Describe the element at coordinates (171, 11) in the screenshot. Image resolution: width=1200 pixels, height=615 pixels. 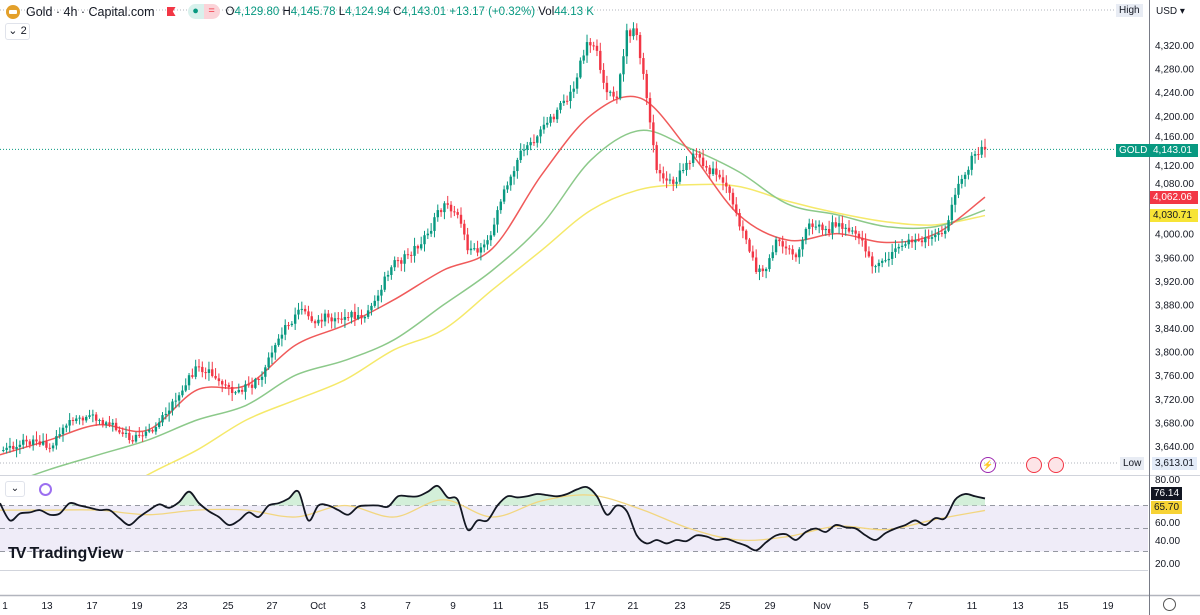
I see `flag-icon` at that location.